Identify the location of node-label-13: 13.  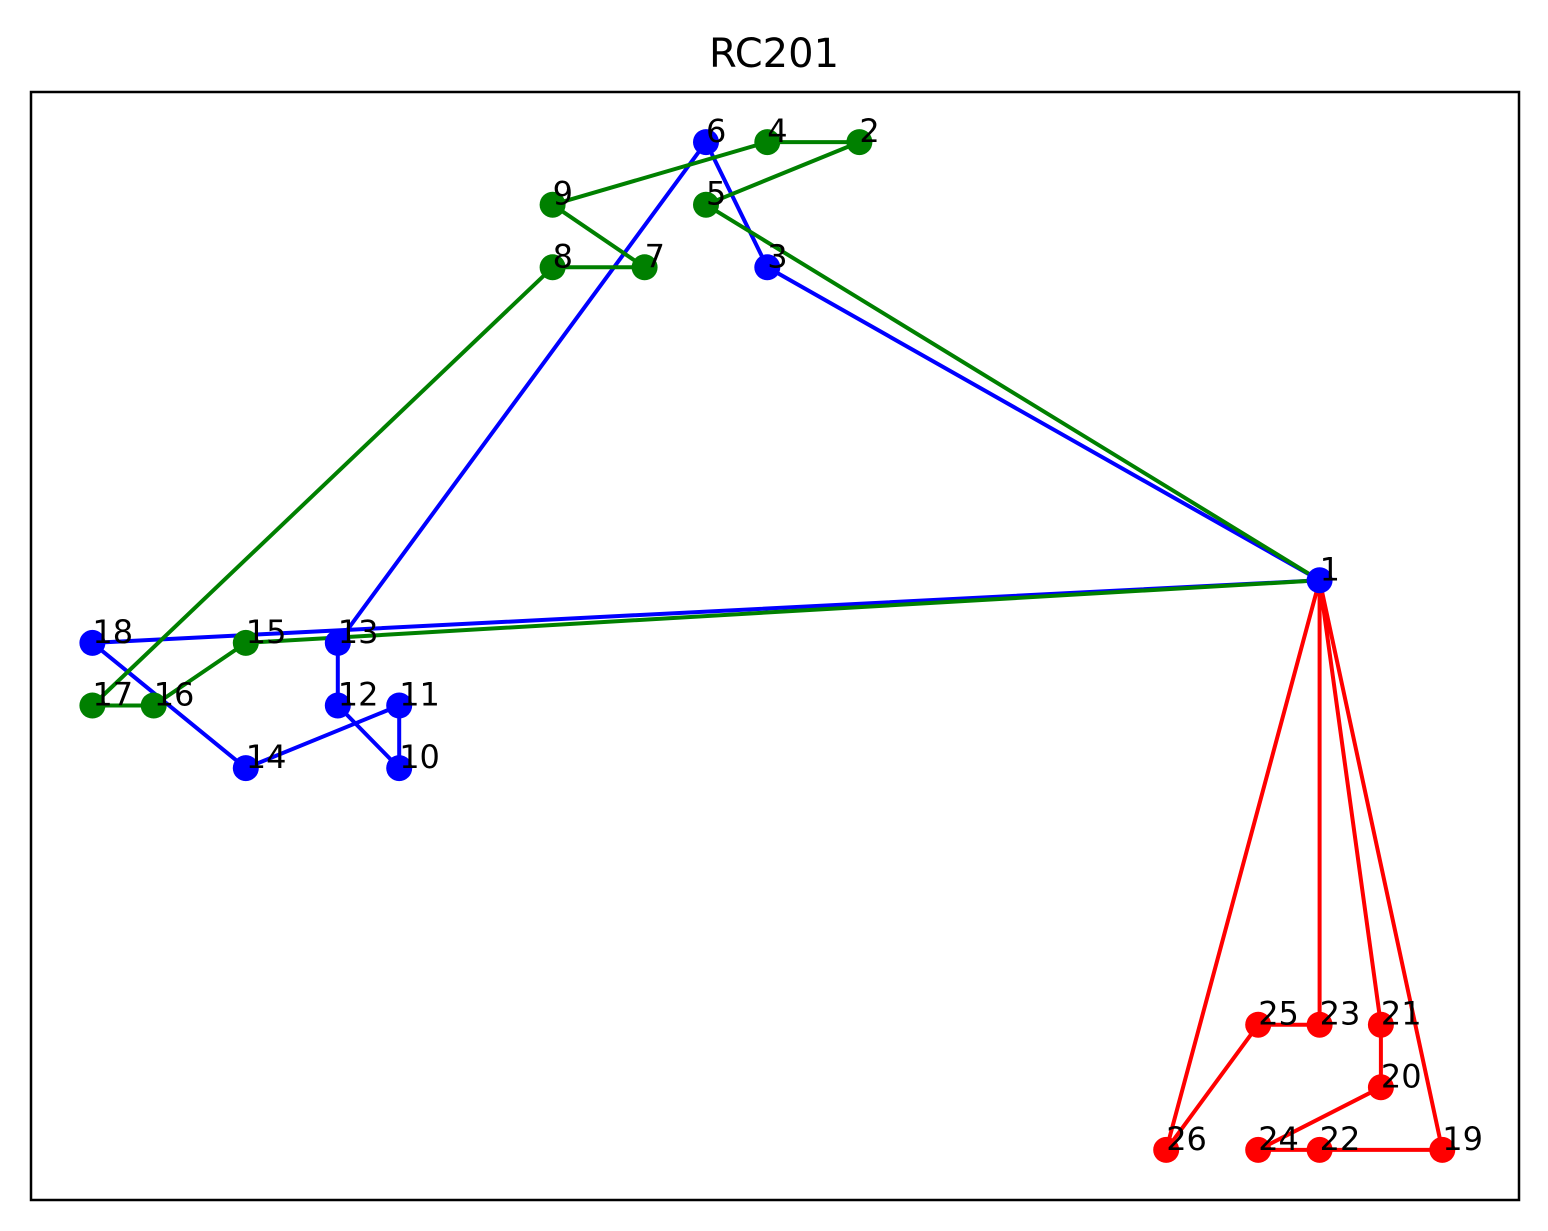
(358, 632).